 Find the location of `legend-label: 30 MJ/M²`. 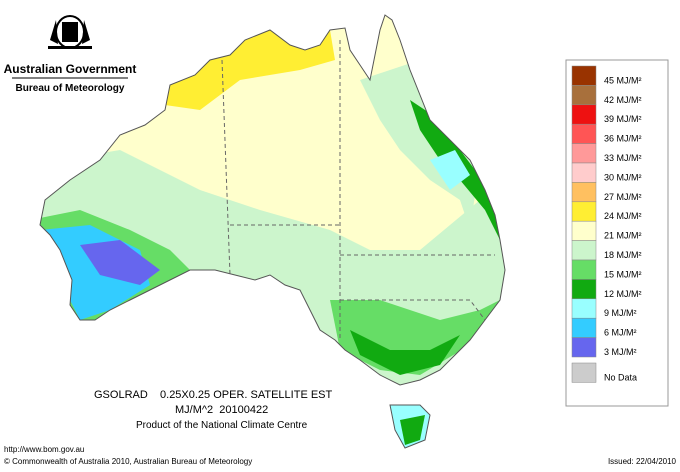

legend-label: 30 MJ/M² is located at coordinates (623, 177).